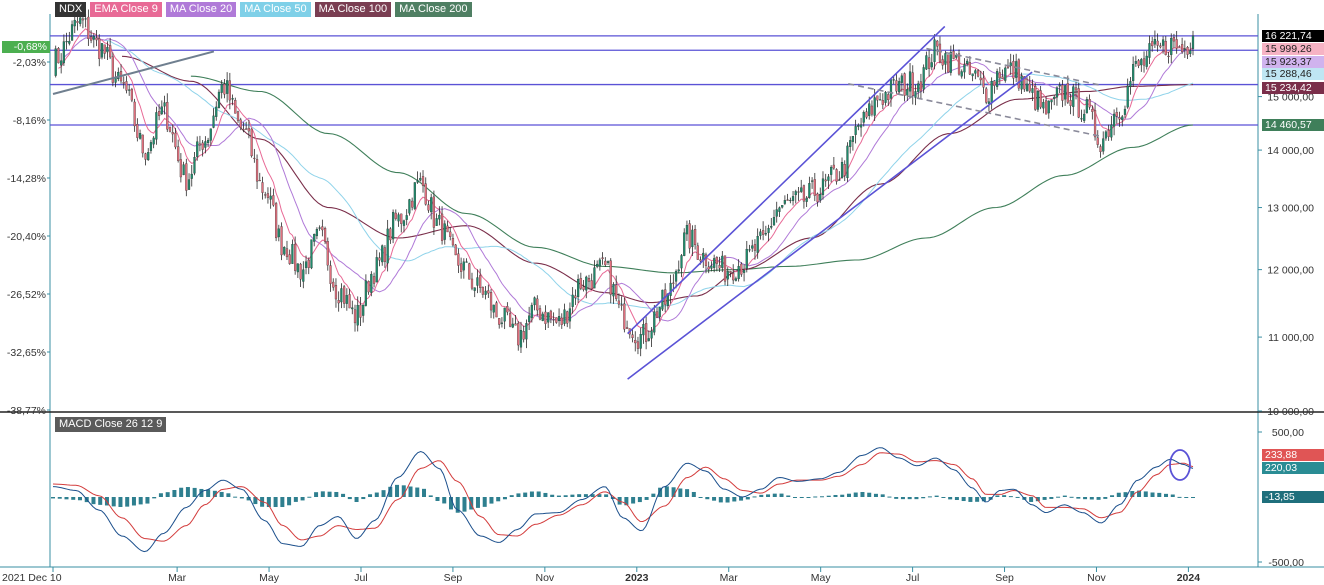 This screenshot has width=1324, height=585. What do you see at coordinates (71, 9) in the screenshot?
I see `legend-ndx: NDX` at bounding box center [71, 9].